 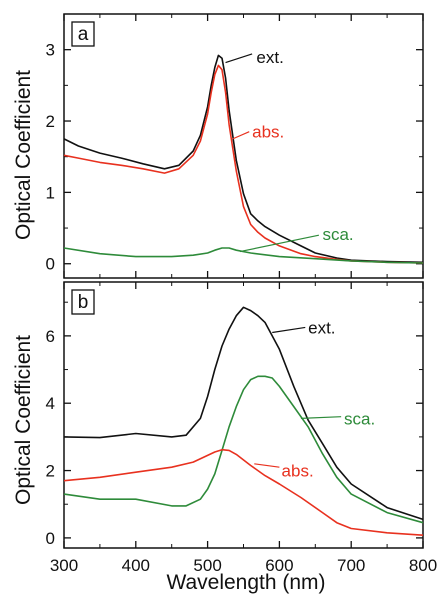 What do you see at coordinates (321, 417) in the screenshot?
I see `label-pointer-sca-b` at bounding box center [321, 417].